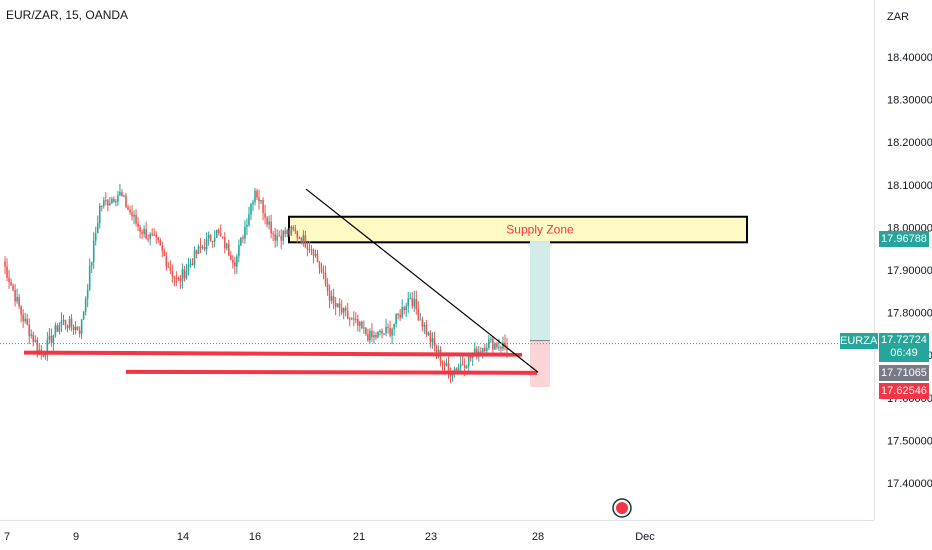  I want to click on y-tick-label: 18.40000, so click(909, 58).